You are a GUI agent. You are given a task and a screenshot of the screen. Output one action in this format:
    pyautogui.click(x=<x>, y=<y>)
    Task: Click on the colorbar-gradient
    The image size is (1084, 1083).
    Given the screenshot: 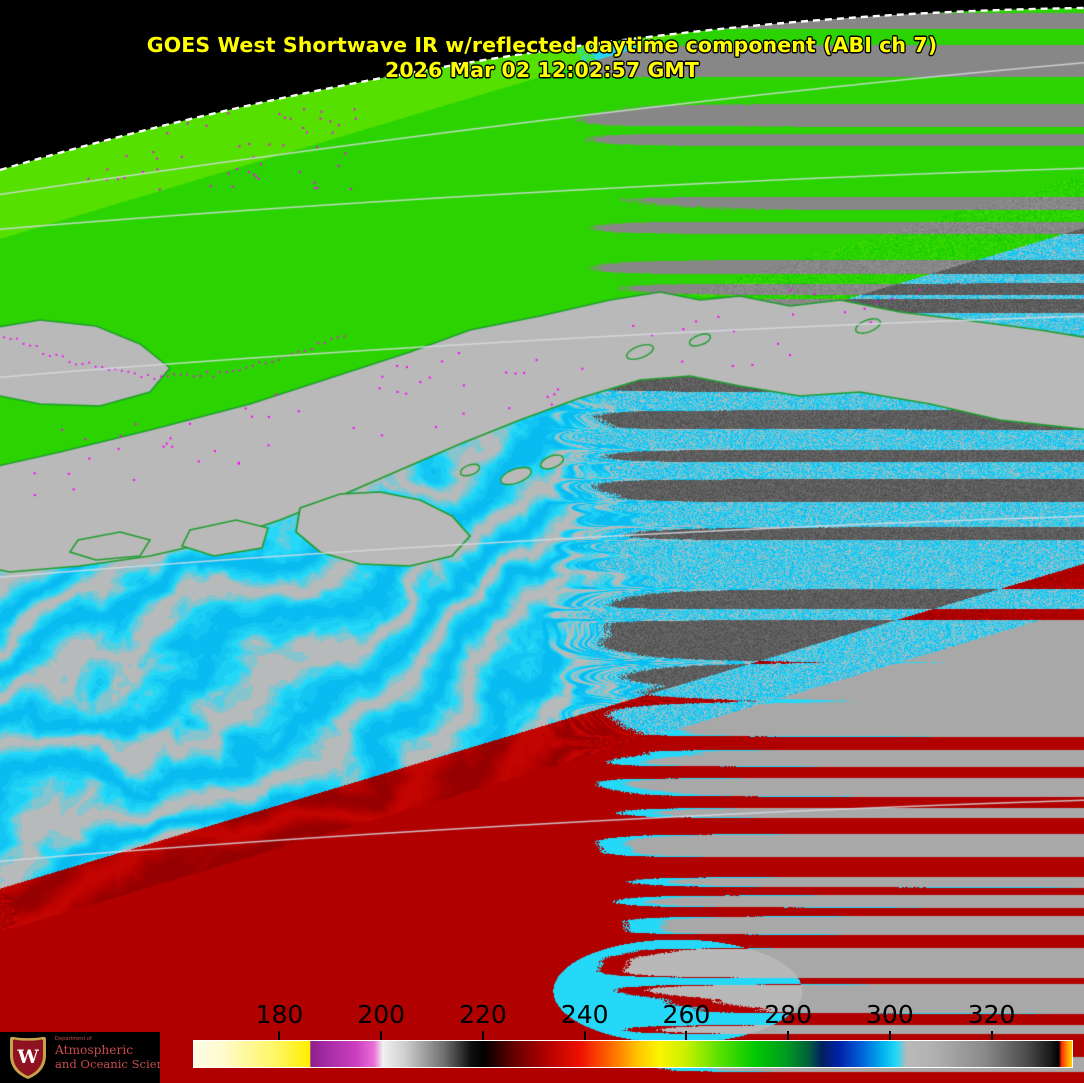 What is the action you would take?
    pyautogui.click(x=633, y=1054)
    